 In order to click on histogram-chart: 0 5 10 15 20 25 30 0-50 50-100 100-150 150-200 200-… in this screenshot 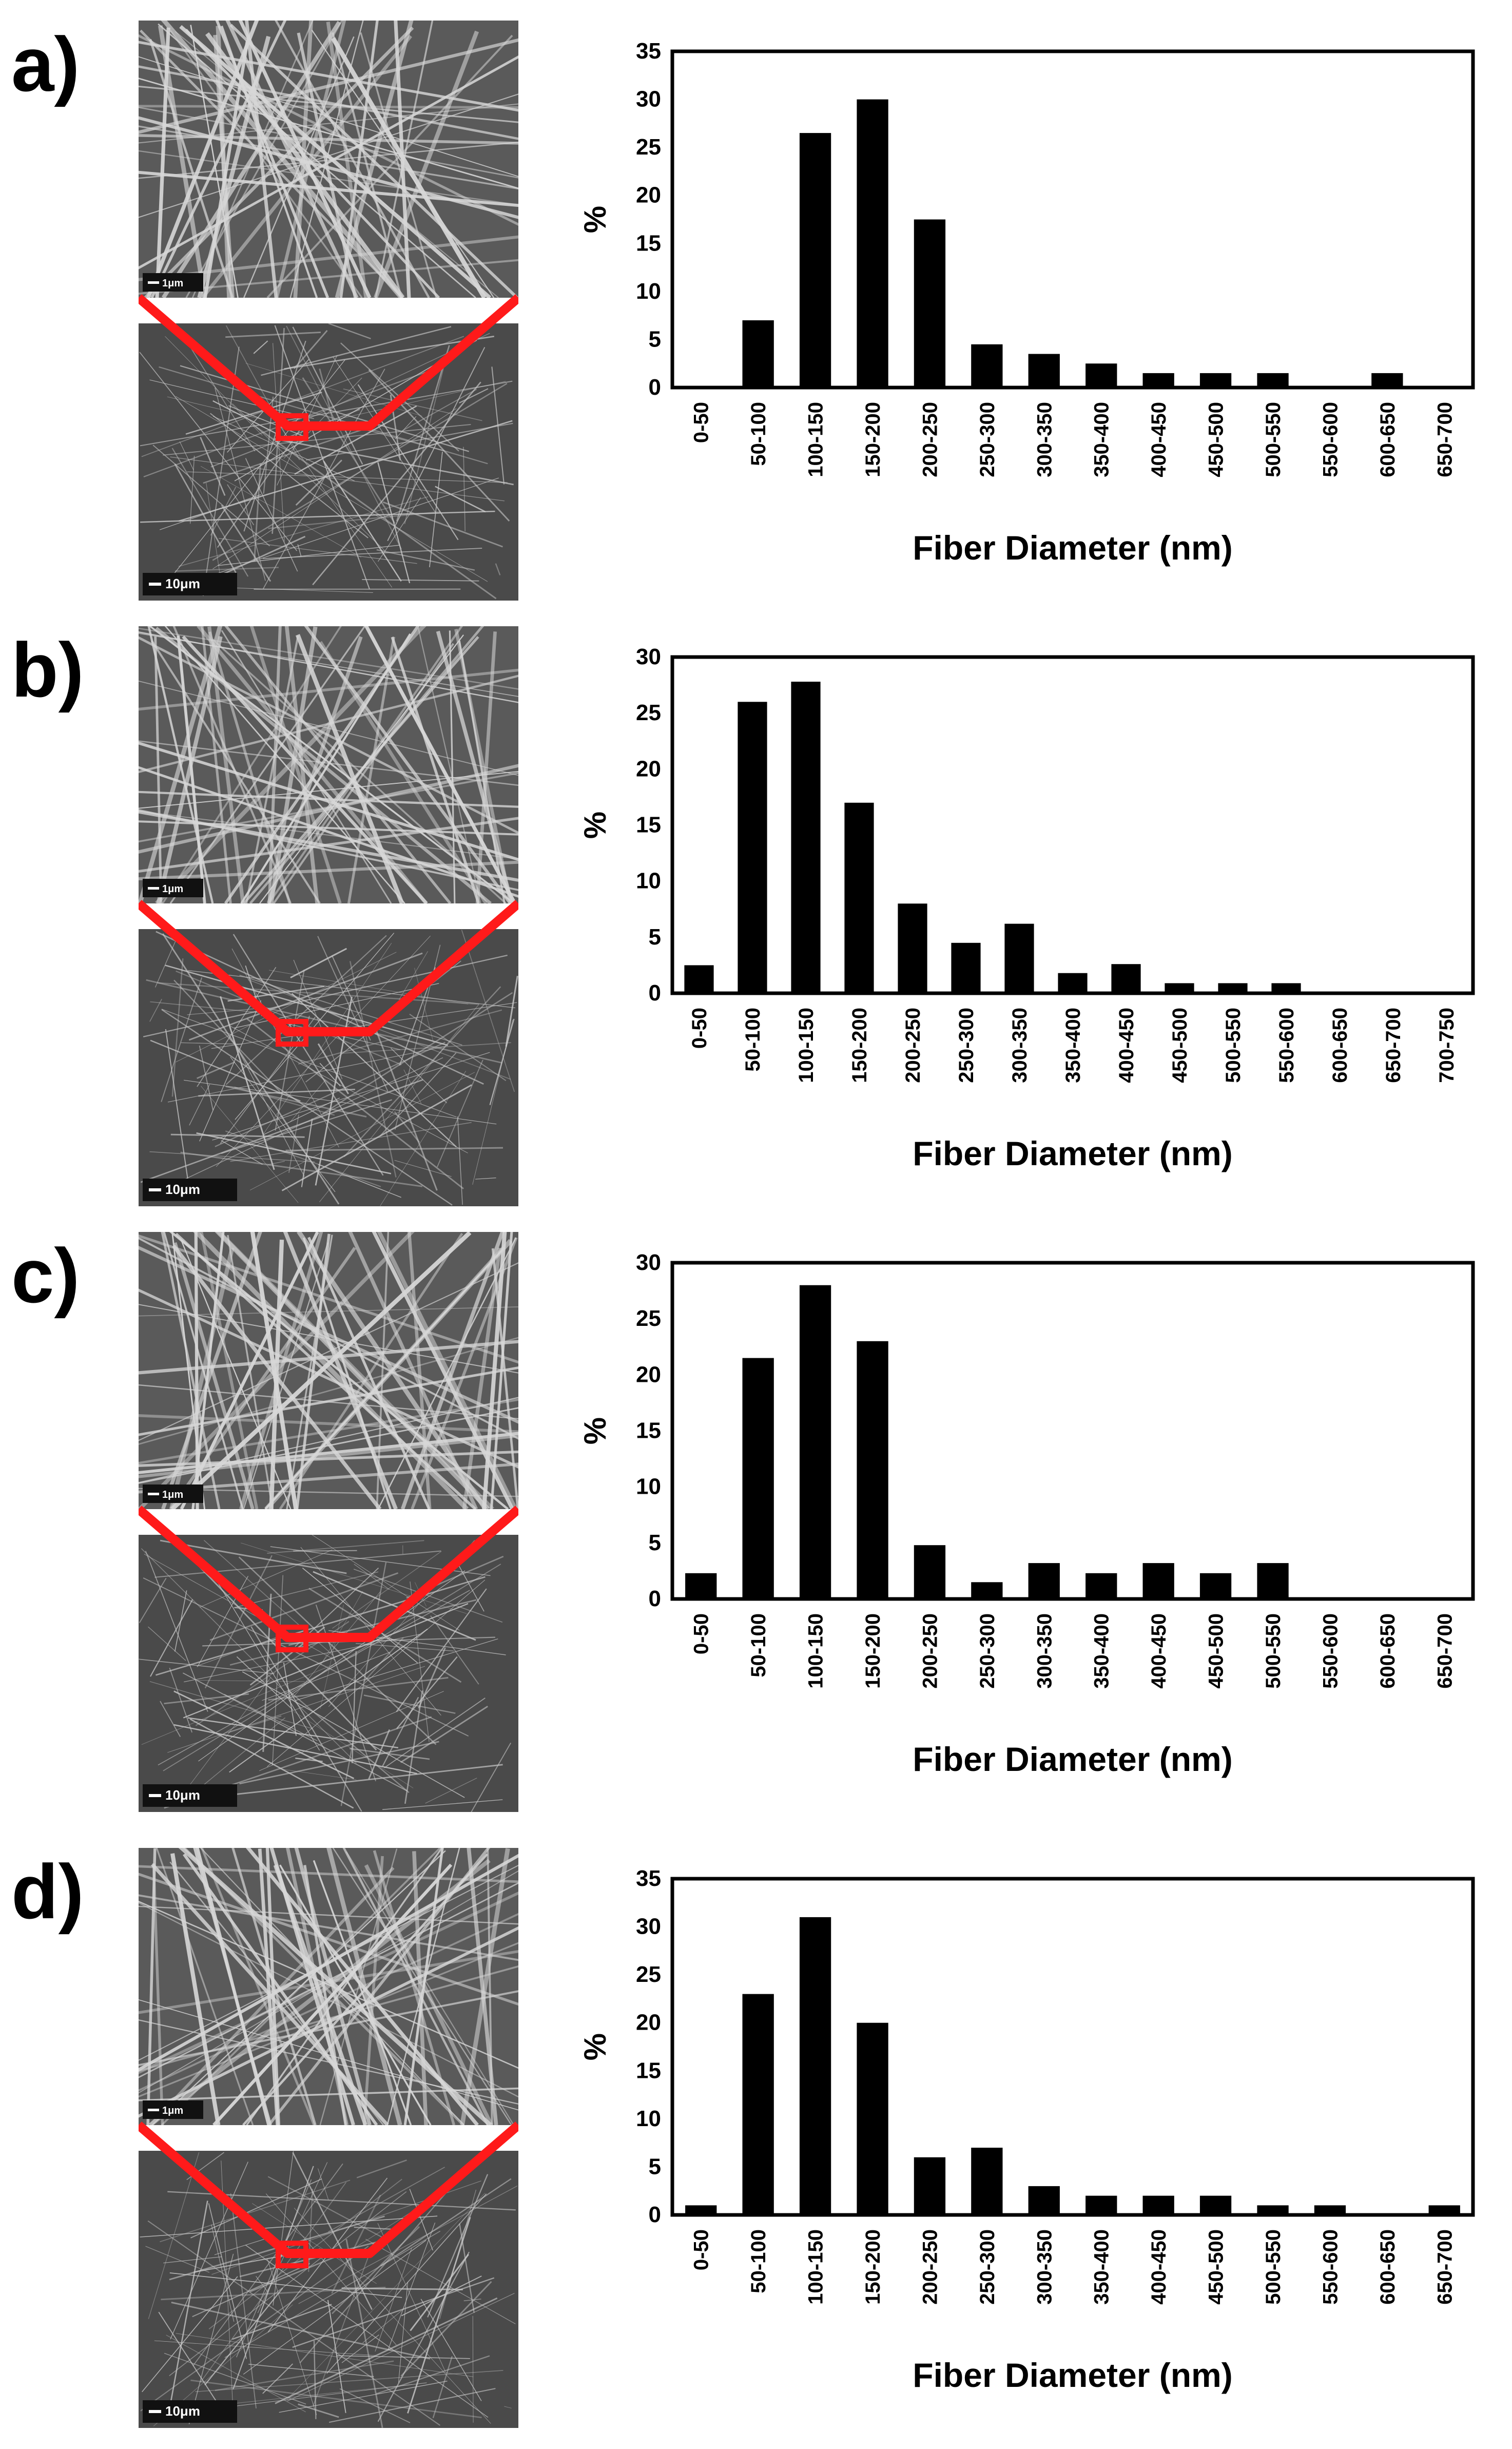, I will do `click(1026, 1514)`.